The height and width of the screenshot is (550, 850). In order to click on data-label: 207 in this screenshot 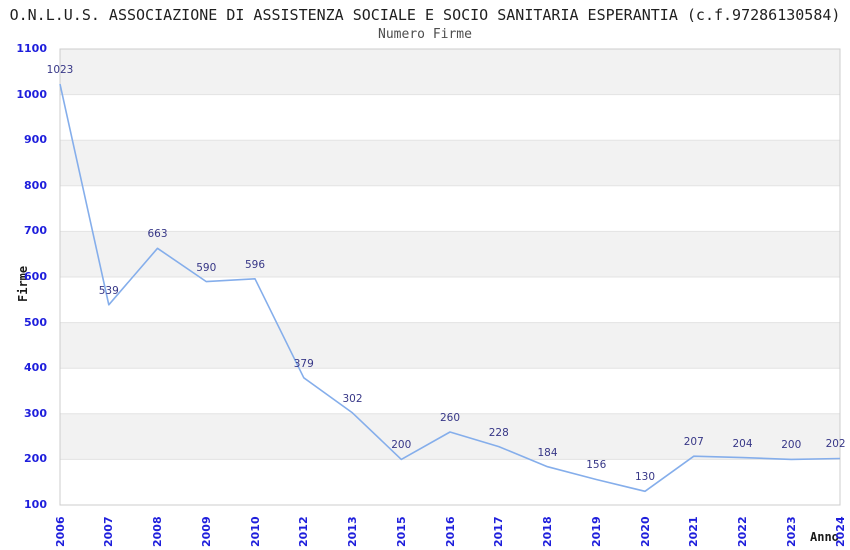, I will do `click(693, 442)`.